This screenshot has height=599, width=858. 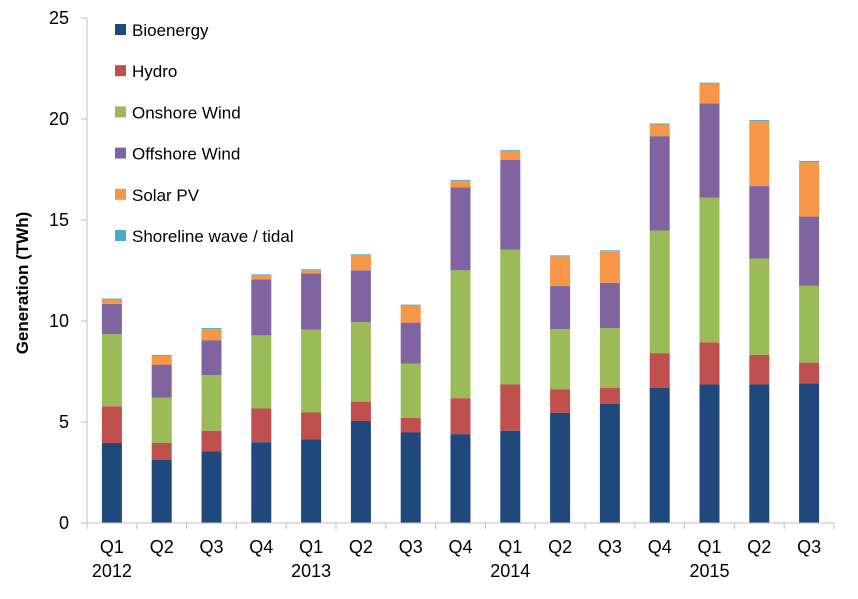 What do you see at coordinates (311, 571) in the screenshot?
I see `x-tick-label-year: 2013` at bounding box center [311, 571].